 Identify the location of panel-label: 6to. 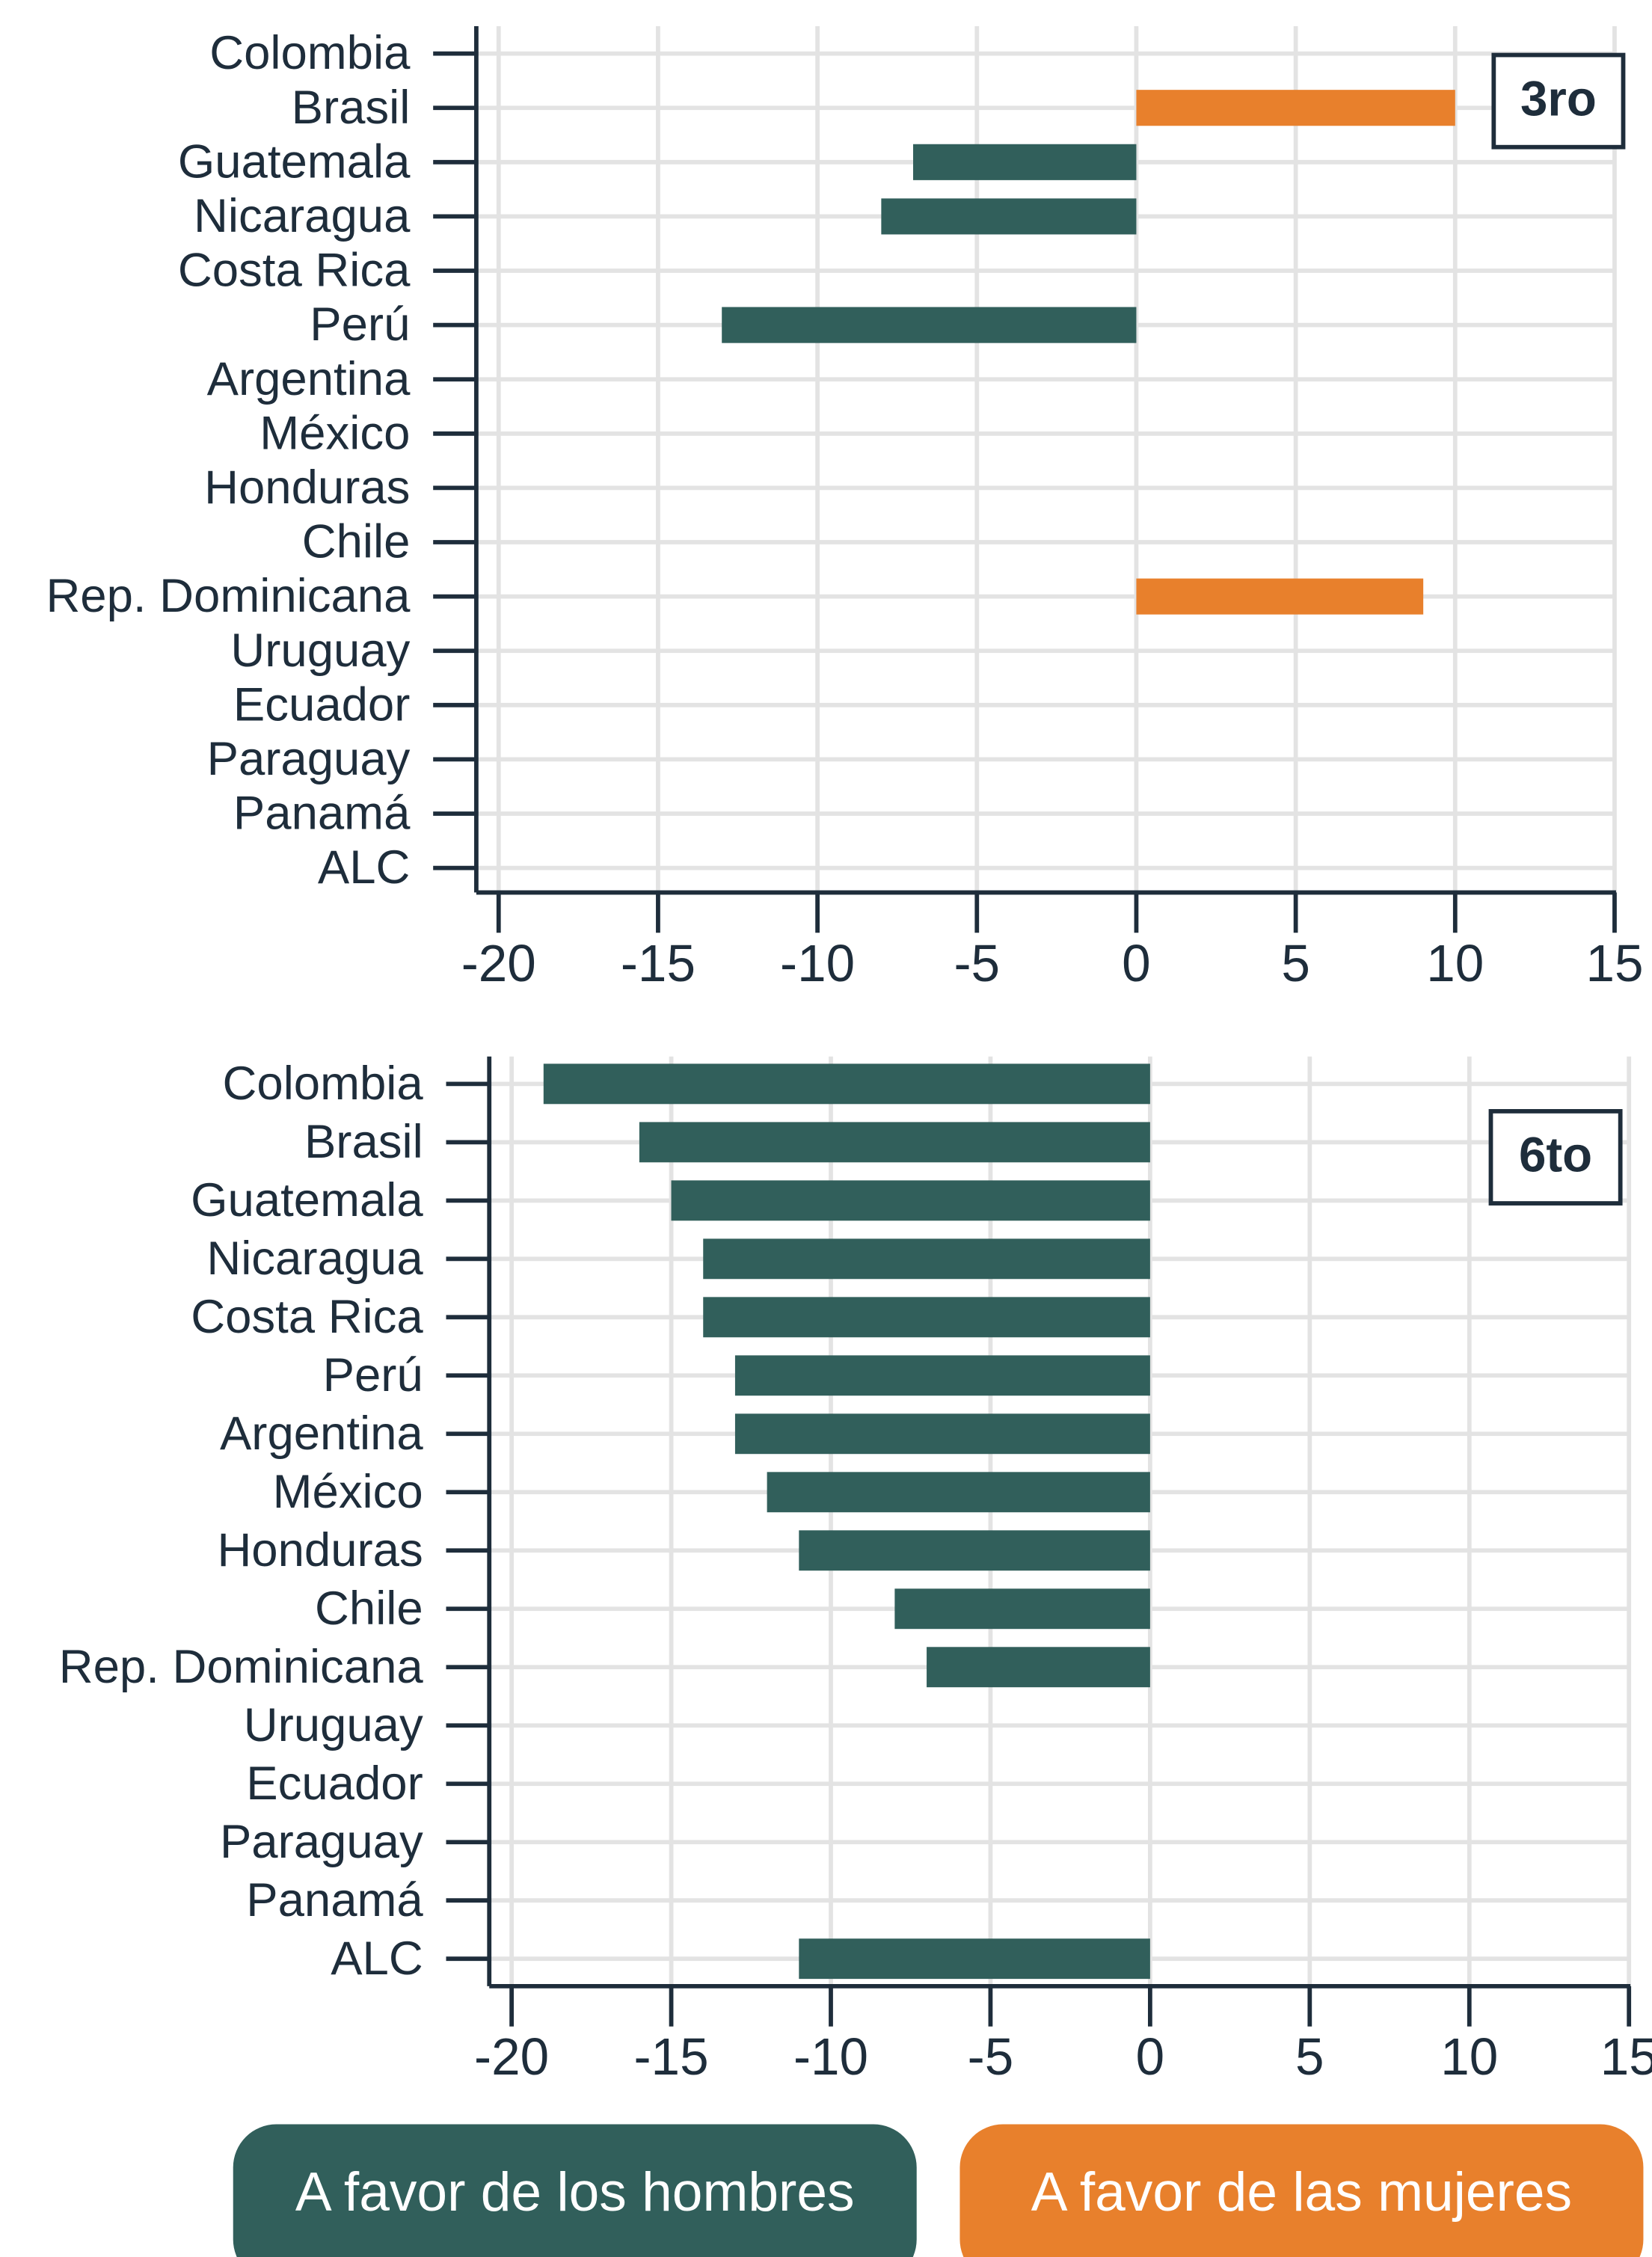
(1556, 1155).